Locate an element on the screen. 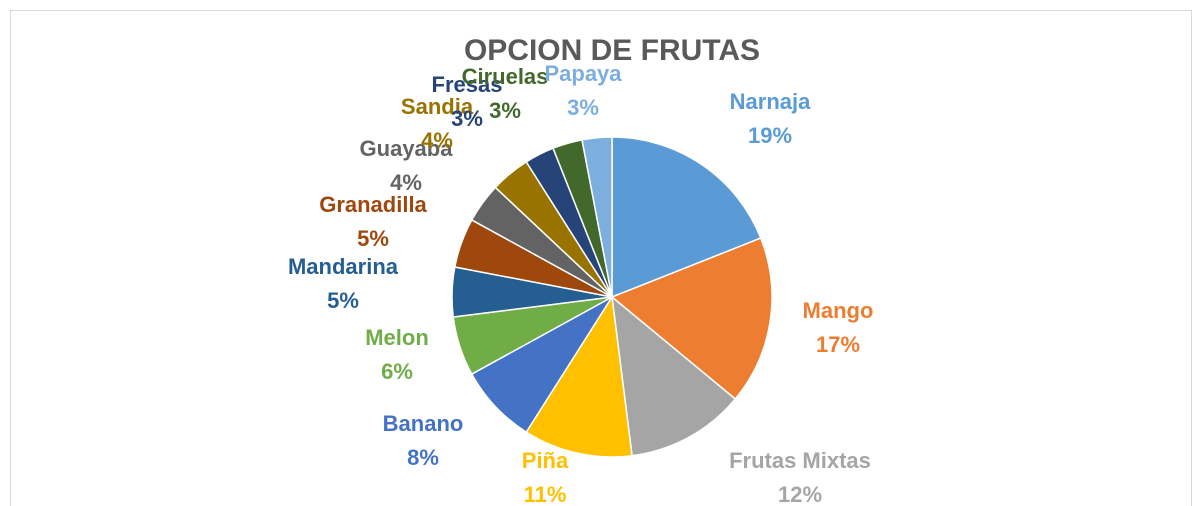 The height and width of the screenshot is (506, 1202). category-label: Piña is located at coordinates (545, 460).